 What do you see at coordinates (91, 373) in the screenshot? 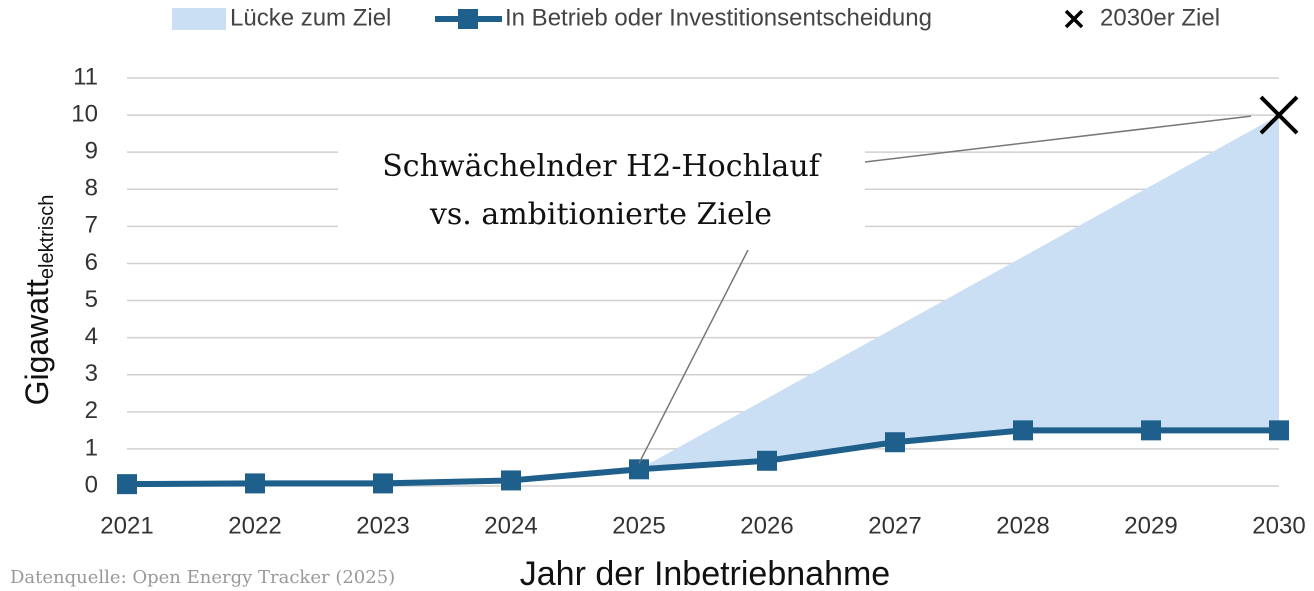
I see `y-tick-label: 3` at bounding box center [91, 373].